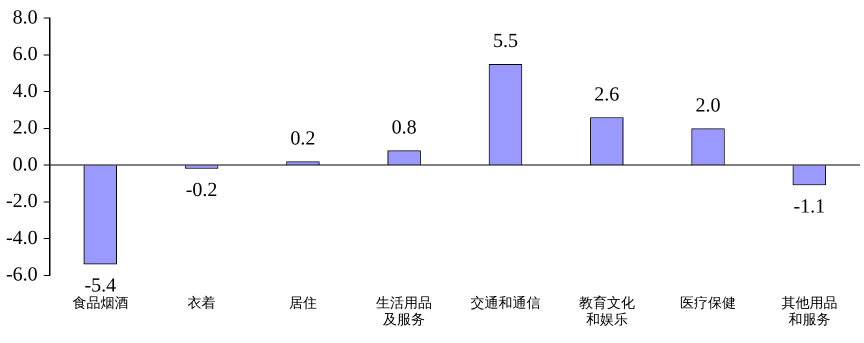 The height and width of the screenshot is (343, 864). Describe the element at coordinates (708, 105) in the screenshot. I see `data-label: 2.0` at that location.